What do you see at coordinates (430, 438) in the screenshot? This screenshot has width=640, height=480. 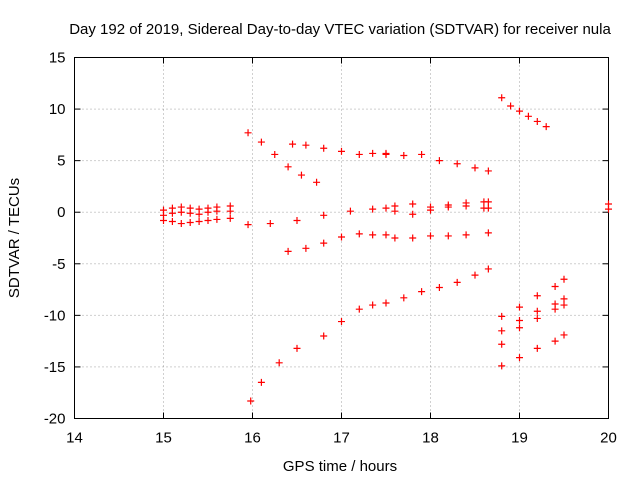 I see `x-tick-label: 18` at bounding box center [430, 438].